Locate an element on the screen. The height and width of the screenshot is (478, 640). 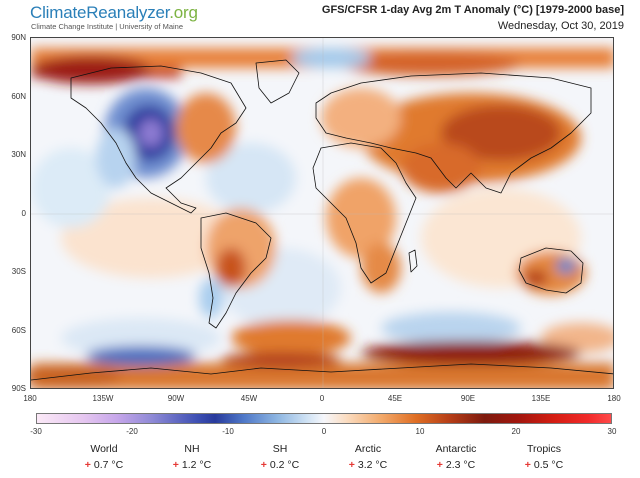
brand-logo: ClimateReanalyzer.org is located at coordinates (114, 13).